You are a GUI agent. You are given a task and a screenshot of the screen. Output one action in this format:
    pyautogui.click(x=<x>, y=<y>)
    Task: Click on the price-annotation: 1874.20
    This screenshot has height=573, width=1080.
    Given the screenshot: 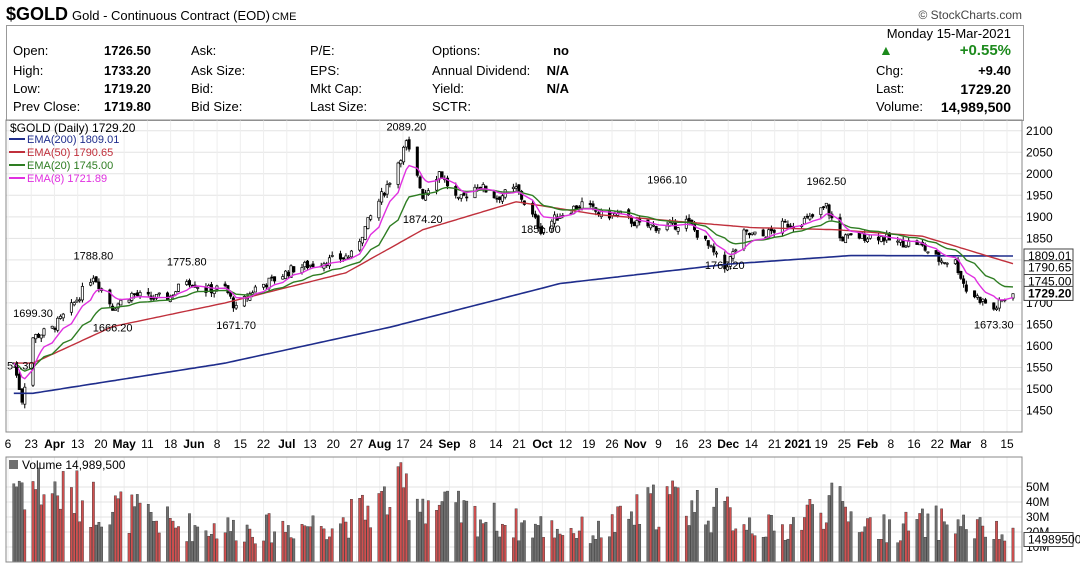 What is the action you would take?
    pyautogui.click(x=423, y=220)
    